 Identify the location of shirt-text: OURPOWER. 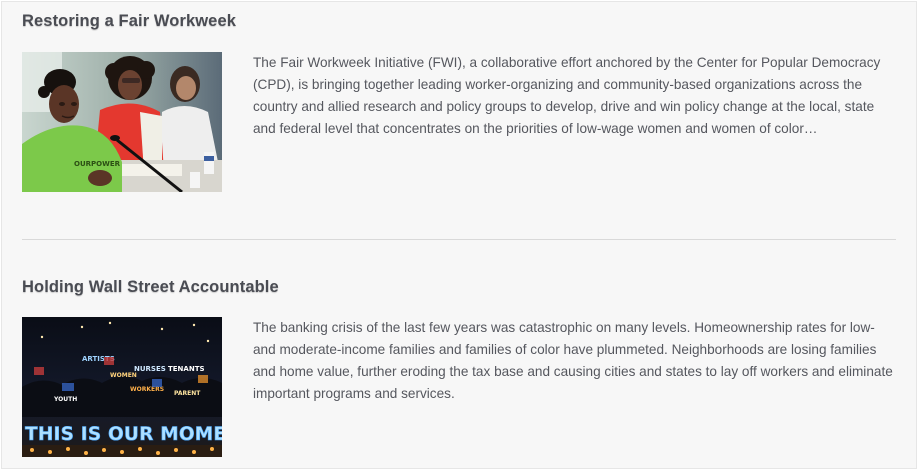
(97, 164).